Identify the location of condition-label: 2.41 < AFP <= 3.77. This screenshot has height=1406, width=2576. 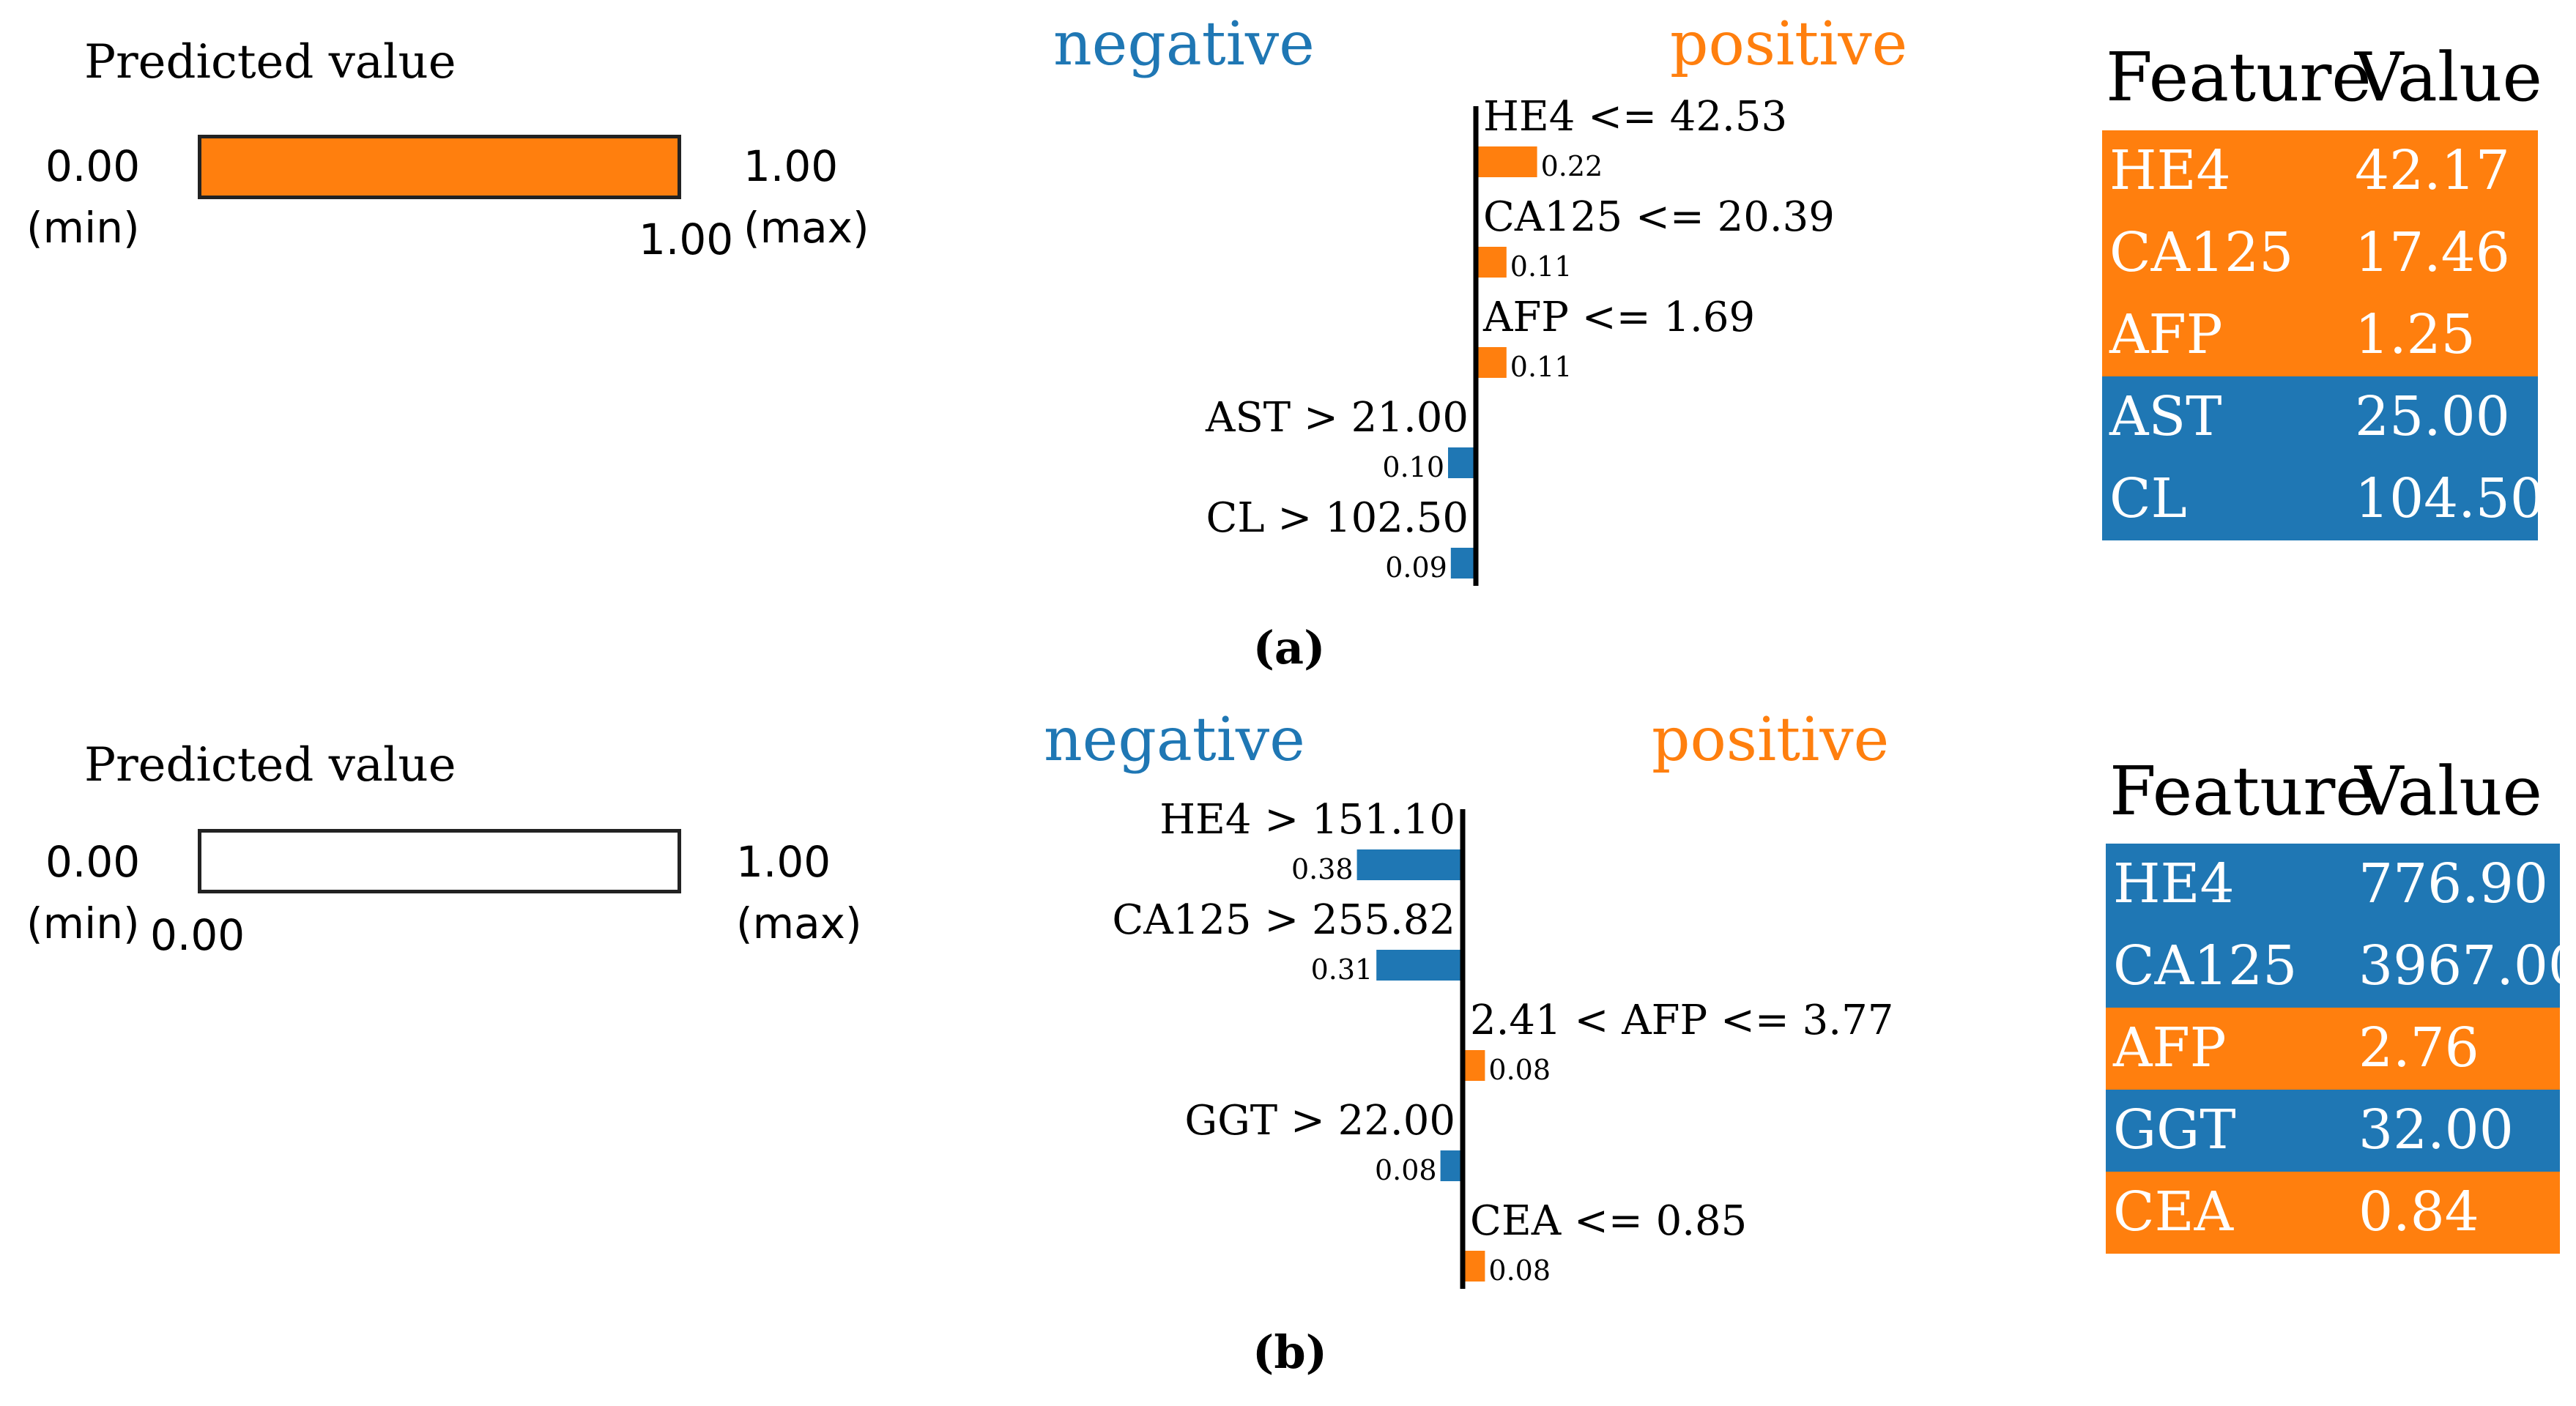
(1681, 1020).